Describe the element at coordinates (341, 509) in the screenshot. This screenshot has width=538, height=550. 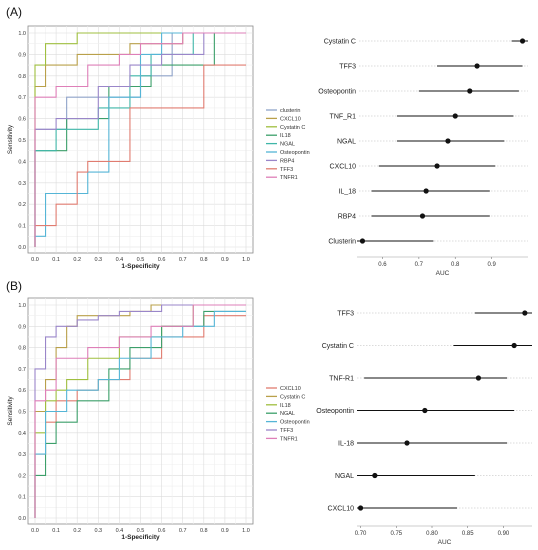
I see `category-label: CXCL10` at that location.